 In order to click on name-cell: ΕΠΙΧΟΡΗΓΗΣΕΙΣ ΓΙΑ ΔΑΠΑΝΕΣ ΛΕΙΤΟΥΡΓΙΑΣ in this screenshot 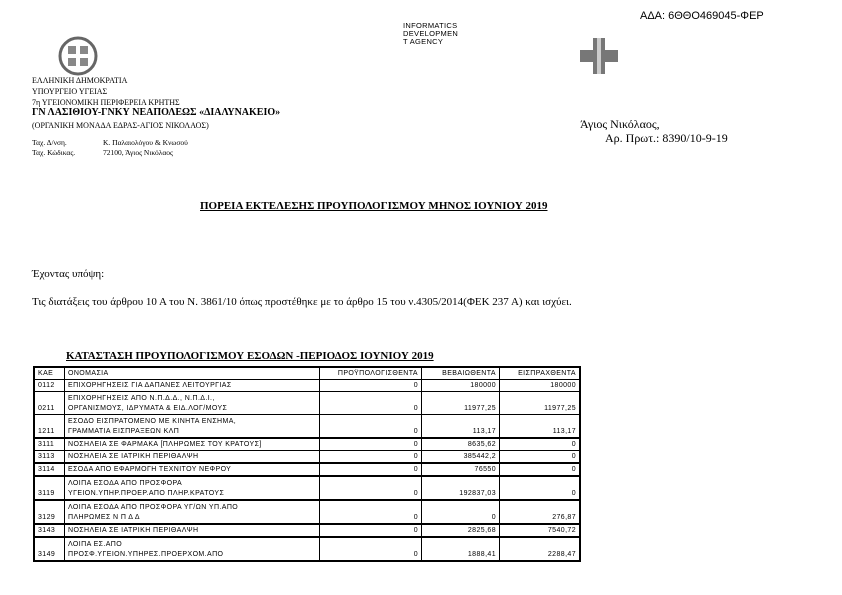, I will do `click(192, 385)`.